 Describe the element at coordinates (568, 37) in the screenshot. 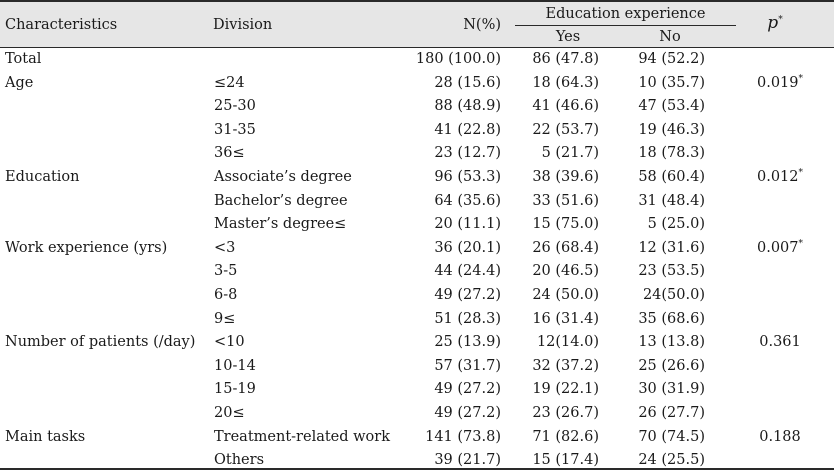

I see `header-yes: Yes` at that location.